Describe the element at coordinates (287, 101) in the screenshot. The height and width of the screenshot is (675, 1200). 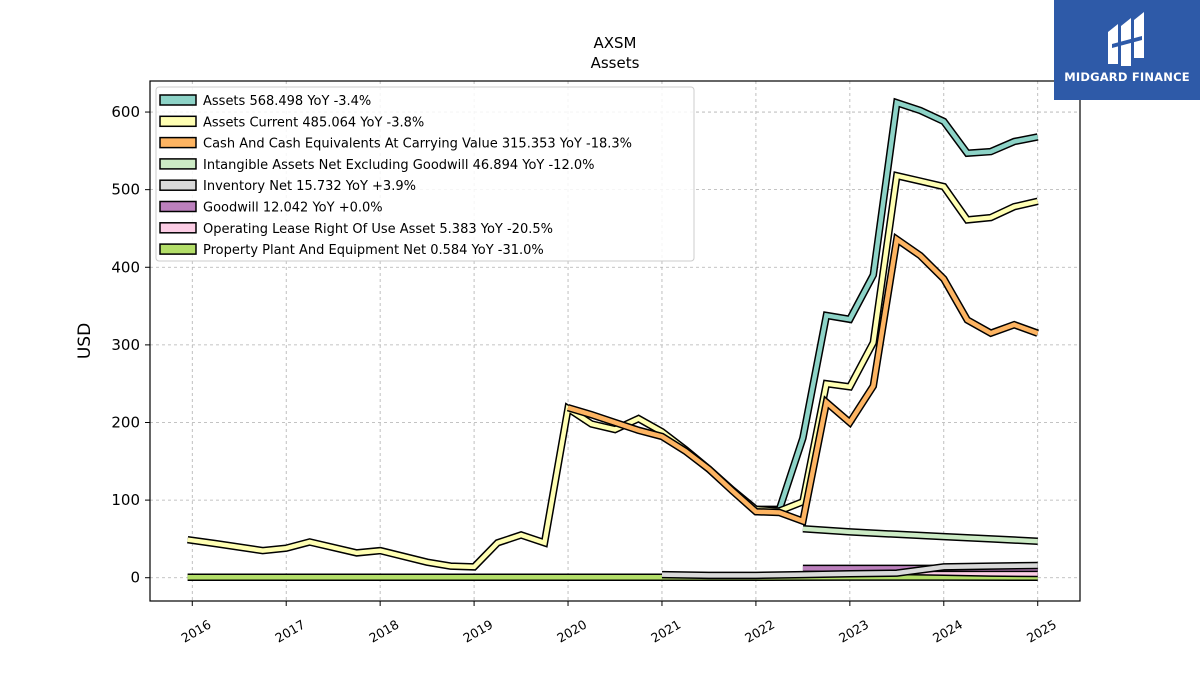
I see `legend-label: Assets 568.498 YoY -3.4%` at that location.